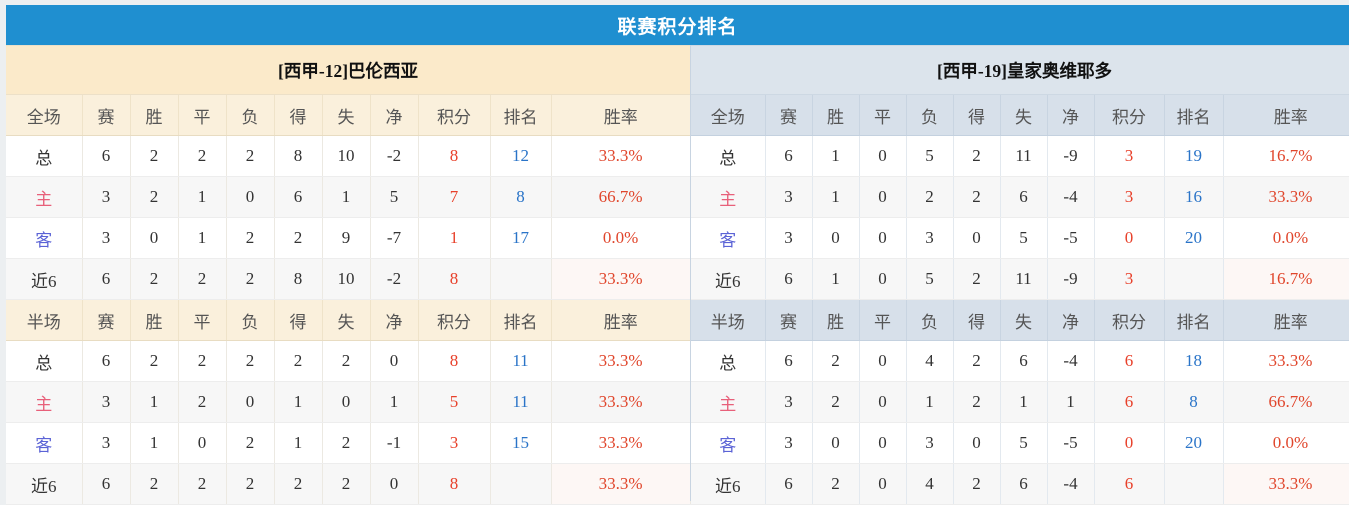 The width and height of the screenshot is (1349, 505). Describe the element at coordinates (1020, 70) in the screenshot. I see `team-name: [西甲-19]皇家奥维耶多` at that location.